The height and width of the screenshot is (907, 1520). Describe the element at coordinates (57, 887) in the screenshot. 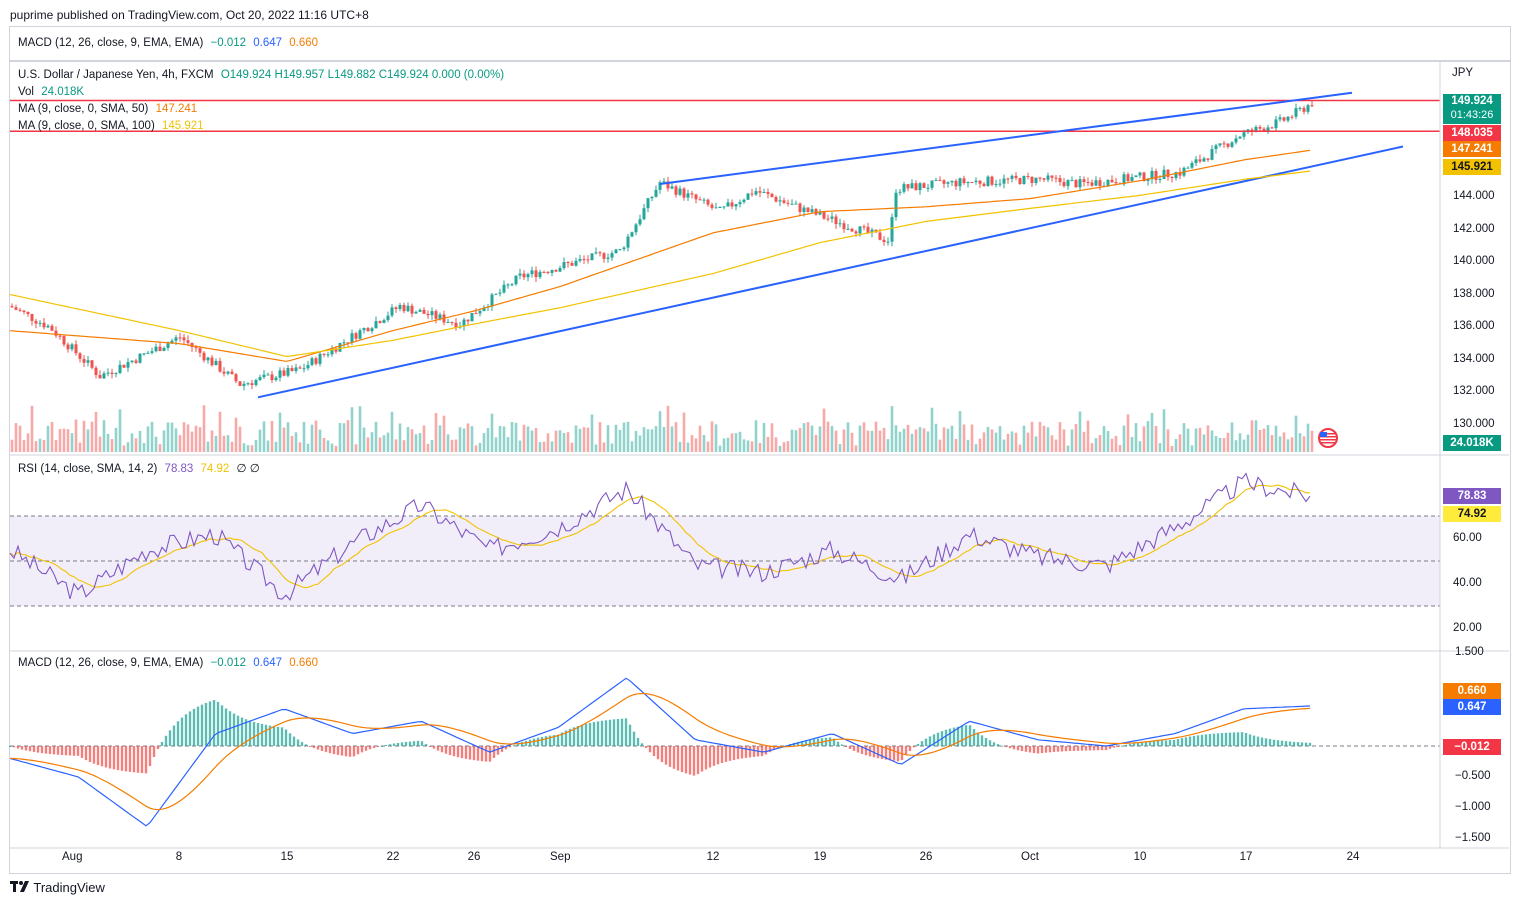

I see `tradingview-logo: TradingView` at that location.